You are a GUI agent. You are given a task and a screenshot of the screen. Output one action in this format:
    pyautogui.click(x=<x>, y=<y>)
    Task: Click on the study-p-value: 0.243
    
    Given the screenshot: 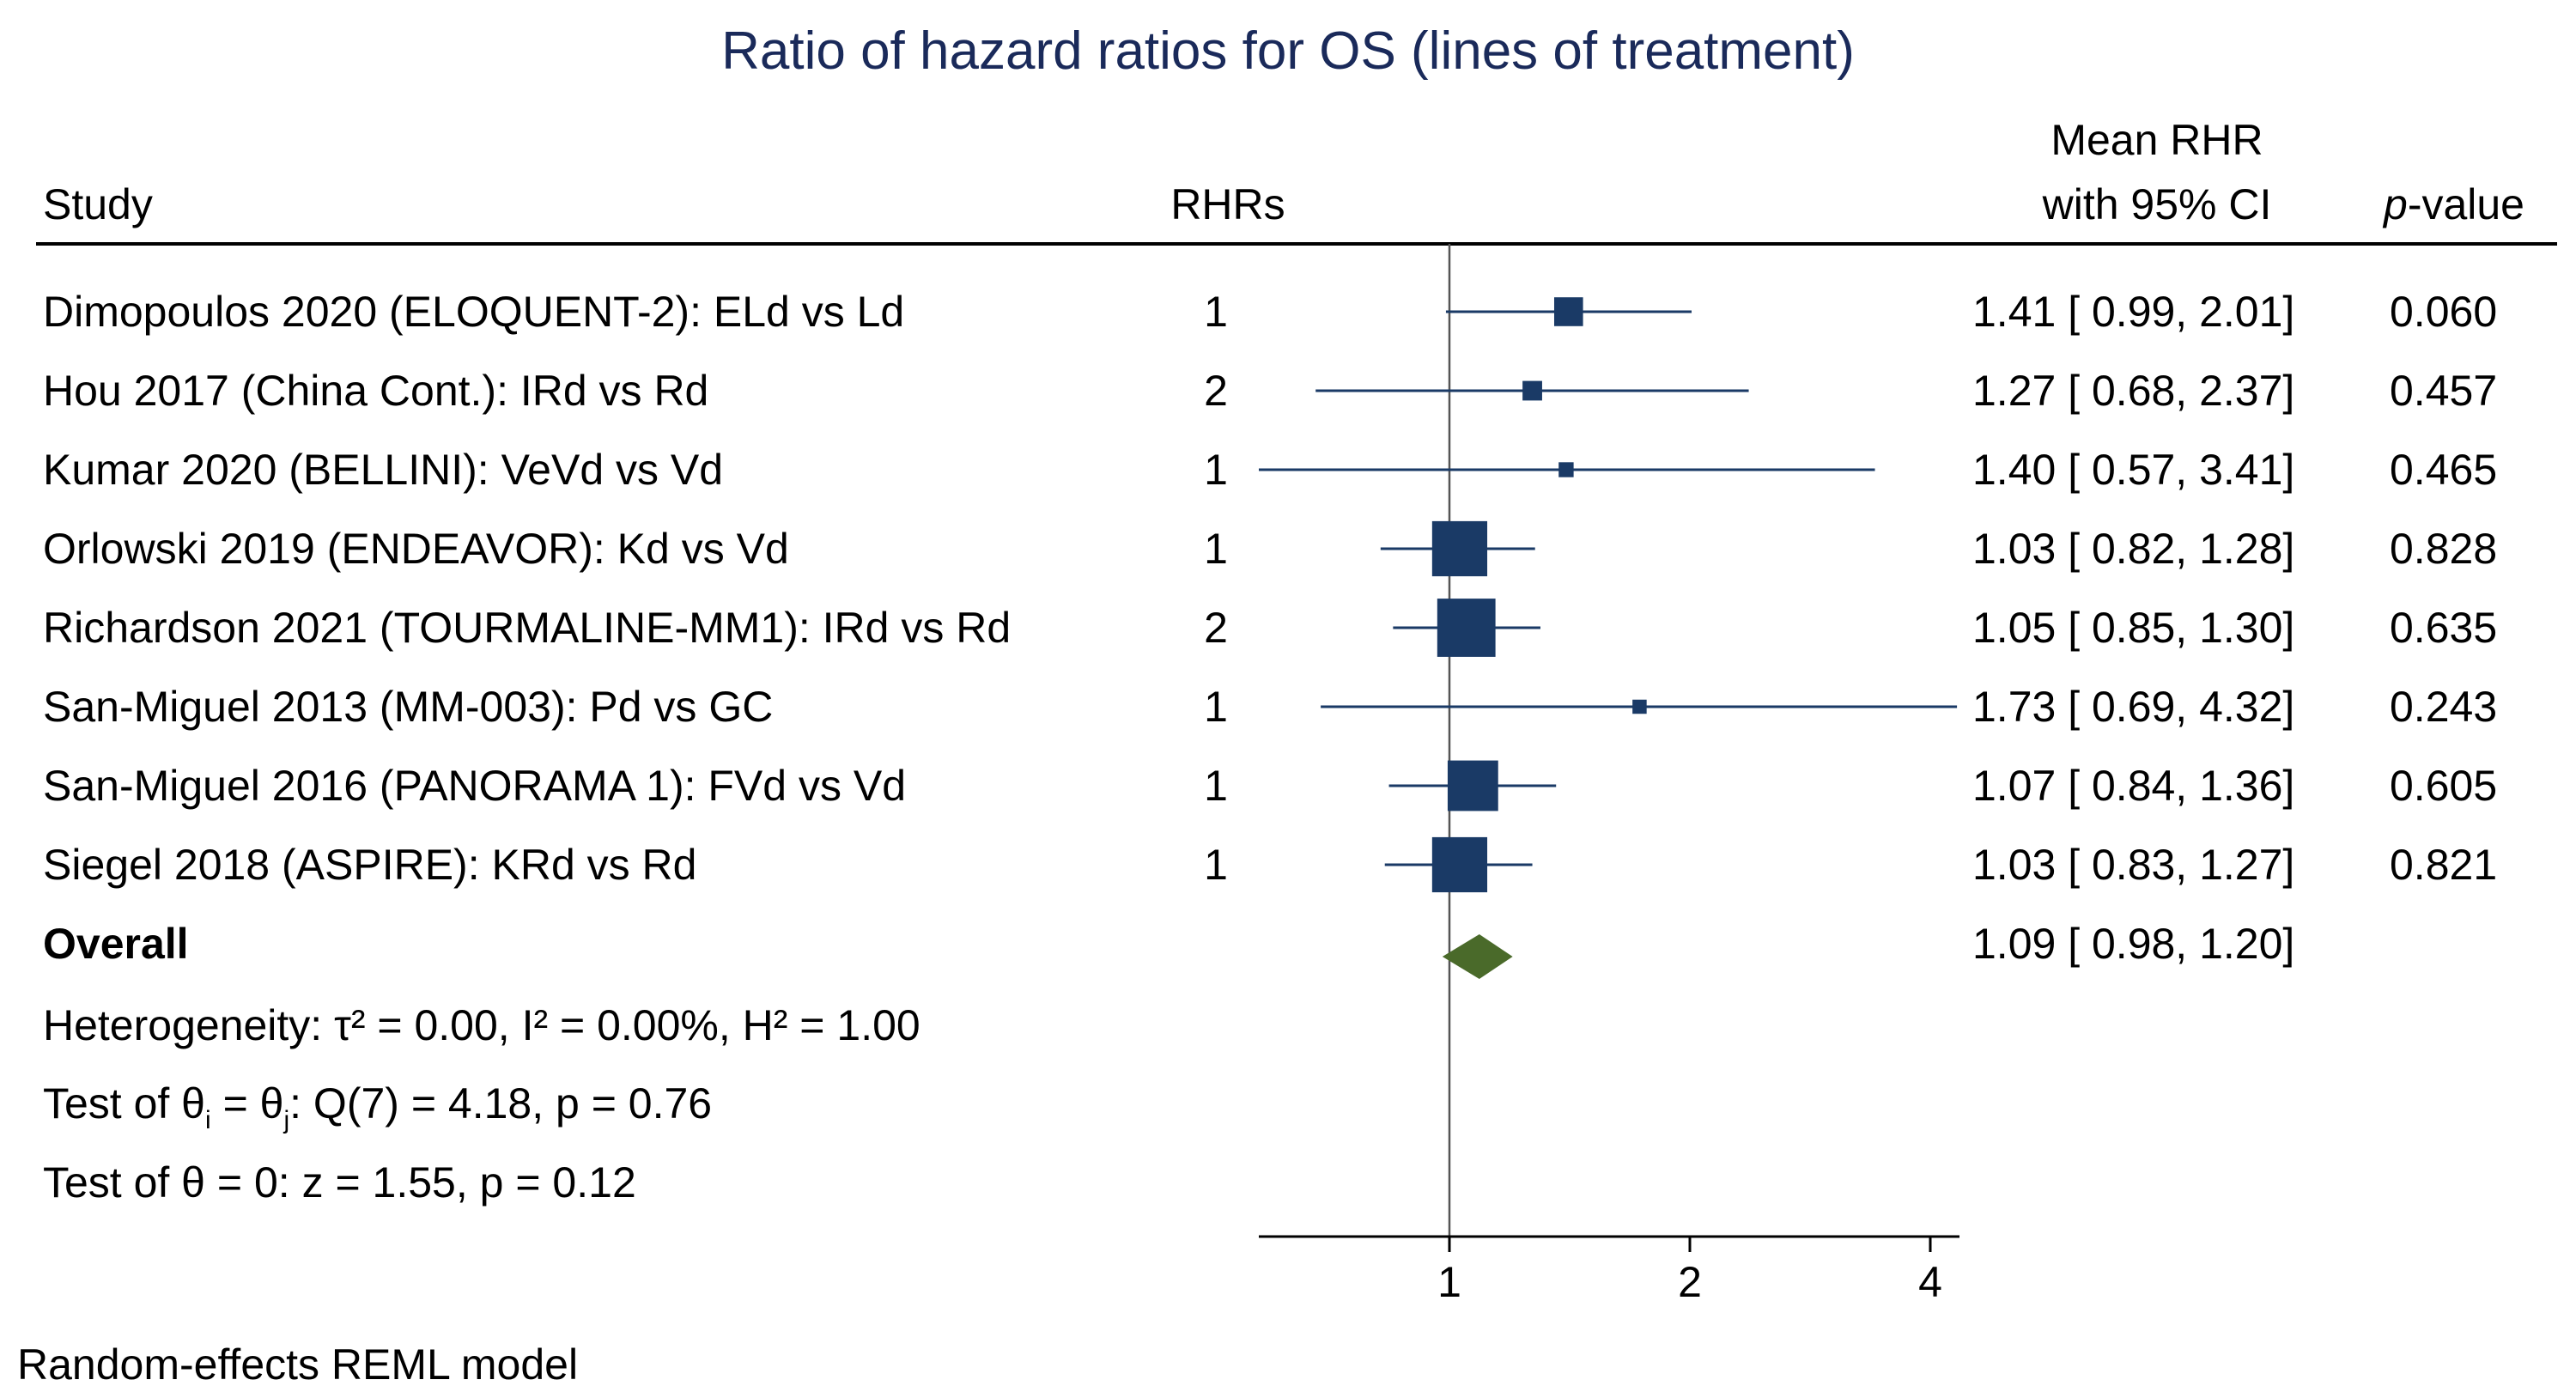 What is the action you would take?
    pyautogui.click(x=2443, y=707)
    